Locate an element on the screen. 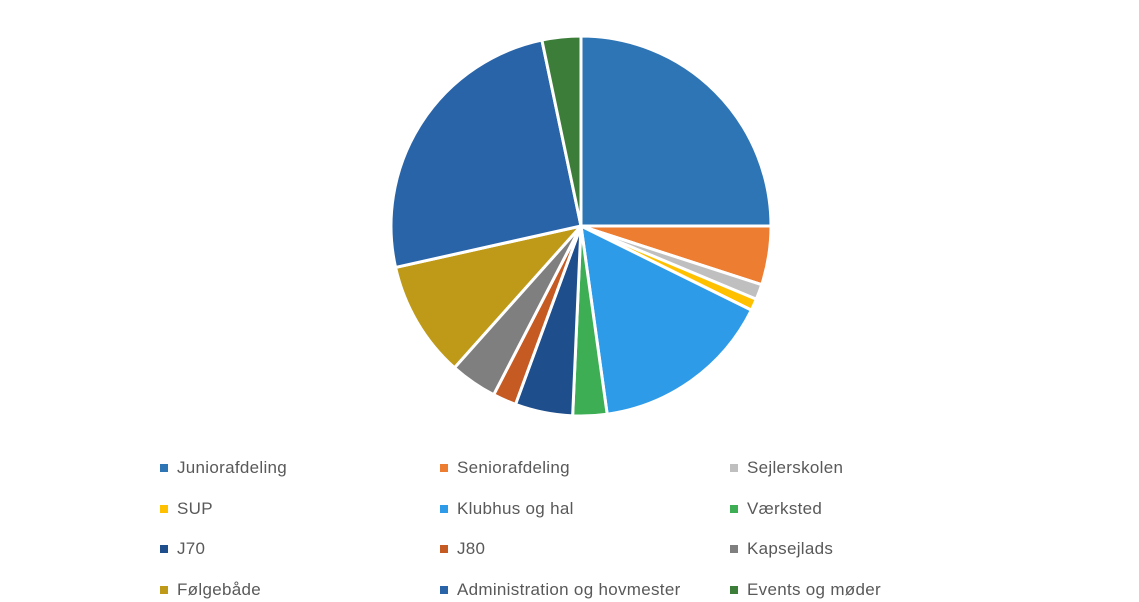 The width and height of the screenshot is (1139, 602). legend-item-administration-og-hovmester: Administration og hovmester is located at coordinates (585, 586).